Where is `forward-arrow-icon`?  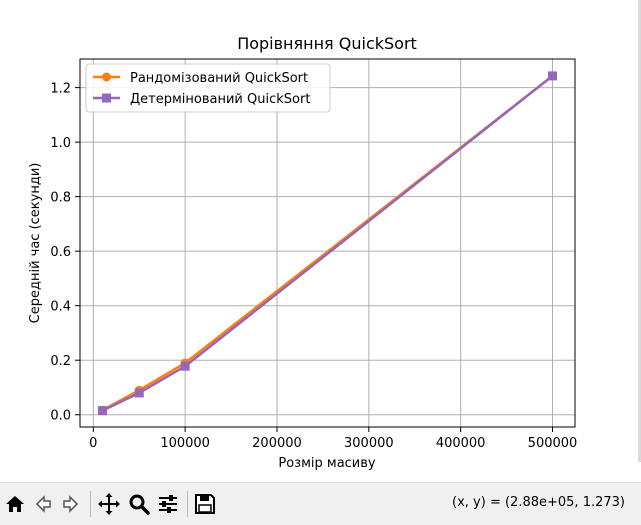 forward-arrow-icon is located at coordinates (71, 504).